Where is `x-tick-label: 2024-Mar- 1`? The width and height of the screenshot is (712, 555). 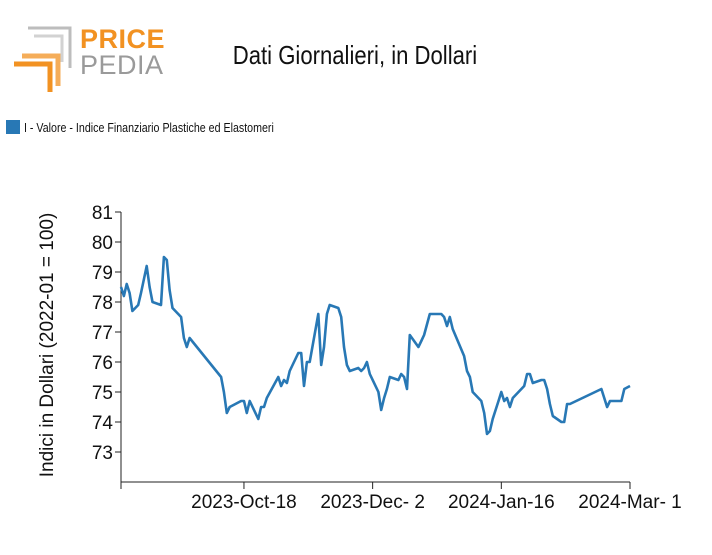 x-tick-label: 2024-Mar- 1 is located at coordinates (630, 502).